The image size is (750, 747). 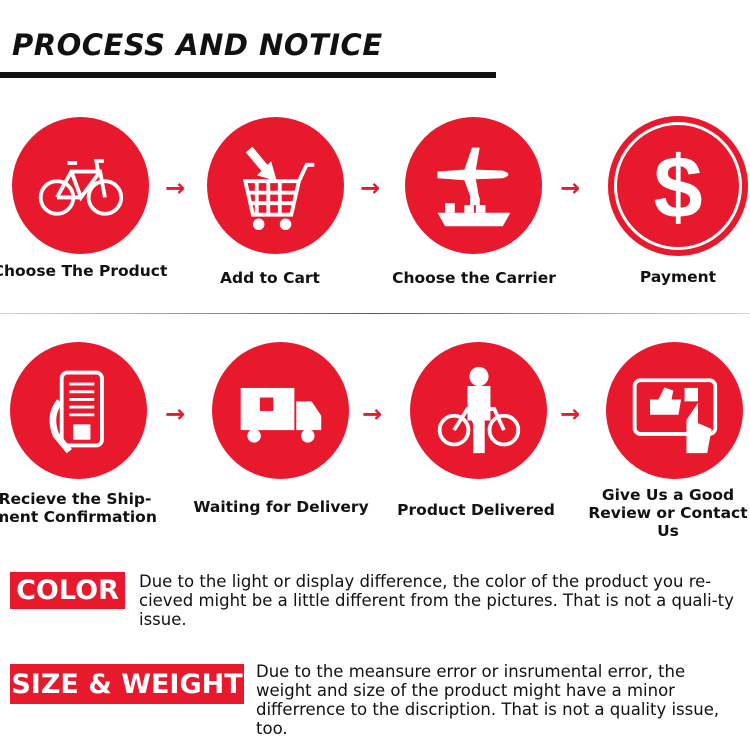 What do you see at coordinates (478, 410) in the screenshot?
I see `person-with-bicycle-icon` at bounding box center [478, 410].